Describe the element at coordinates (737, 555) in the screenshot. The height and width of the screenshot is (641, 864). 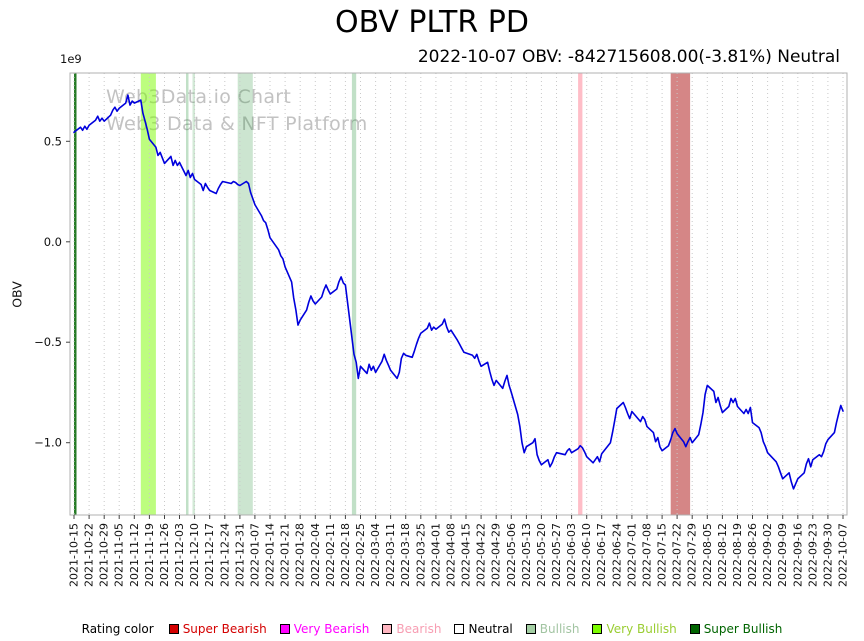
I see `x-tick-label: 2022-08-19` at that location.